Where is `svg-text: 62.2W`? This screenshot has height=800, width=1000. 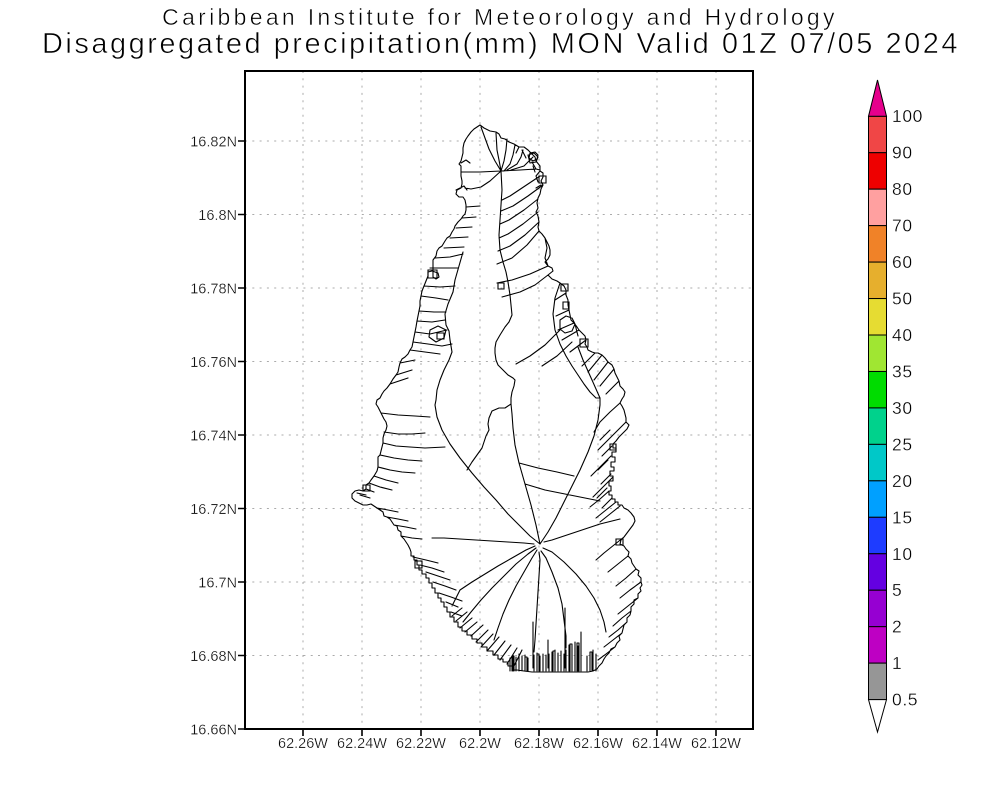
svg-text: 62.2W is located at coordinates (480, 744).